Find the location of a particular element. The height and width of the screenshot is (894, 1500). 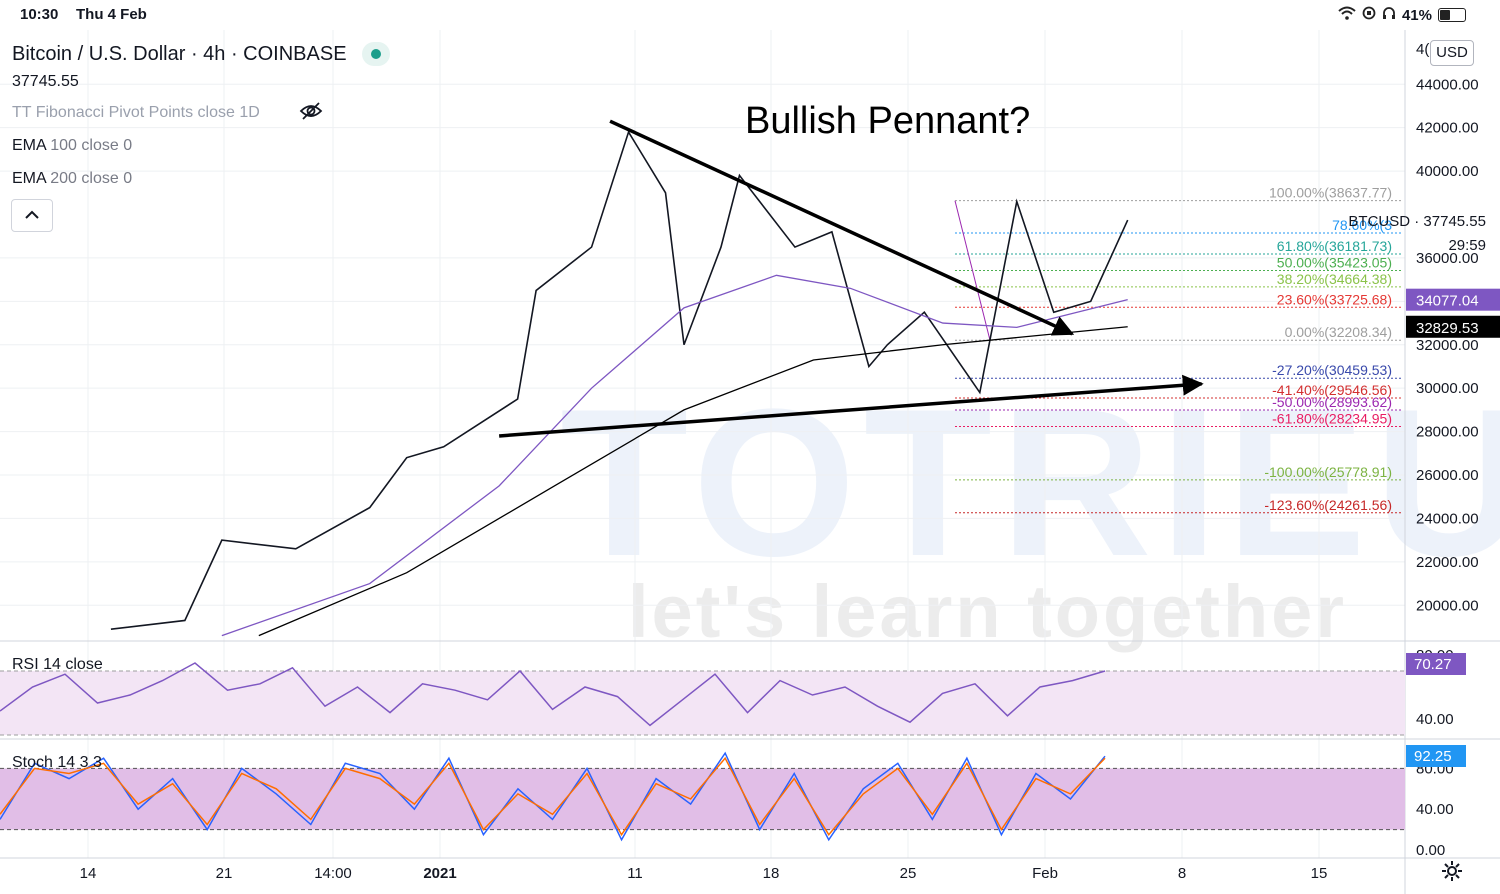

indicator-ema-100: EMA 100 close 0 is located at coordinates (72, 146).